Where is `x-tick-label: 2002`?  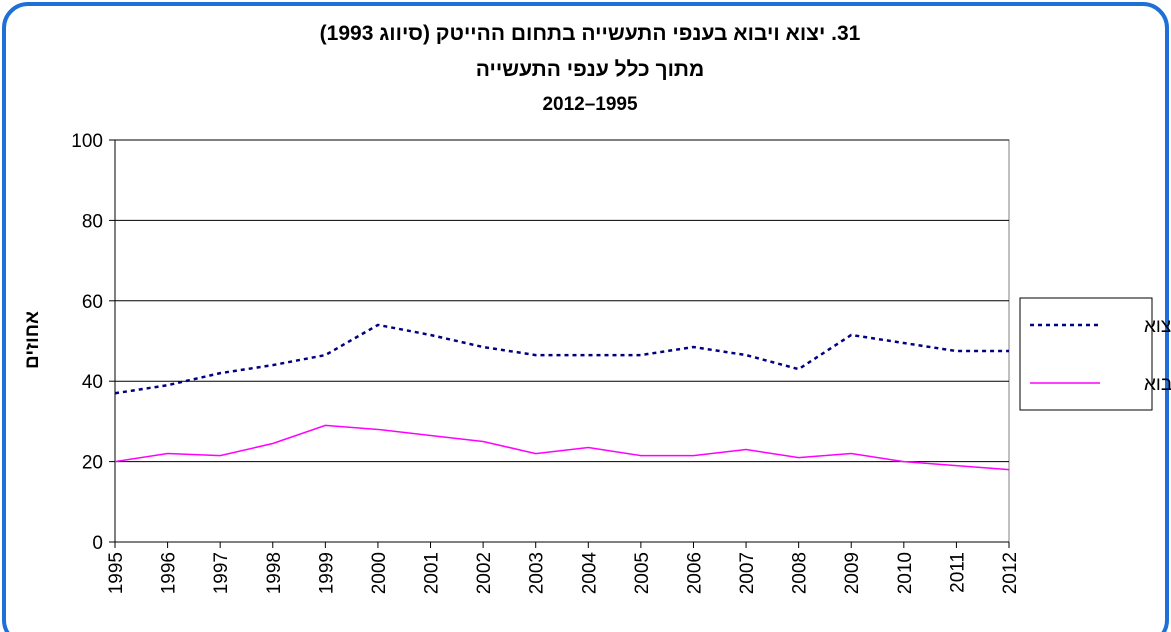 x-tick-label: 2002 is located at coordinates (484, 573).